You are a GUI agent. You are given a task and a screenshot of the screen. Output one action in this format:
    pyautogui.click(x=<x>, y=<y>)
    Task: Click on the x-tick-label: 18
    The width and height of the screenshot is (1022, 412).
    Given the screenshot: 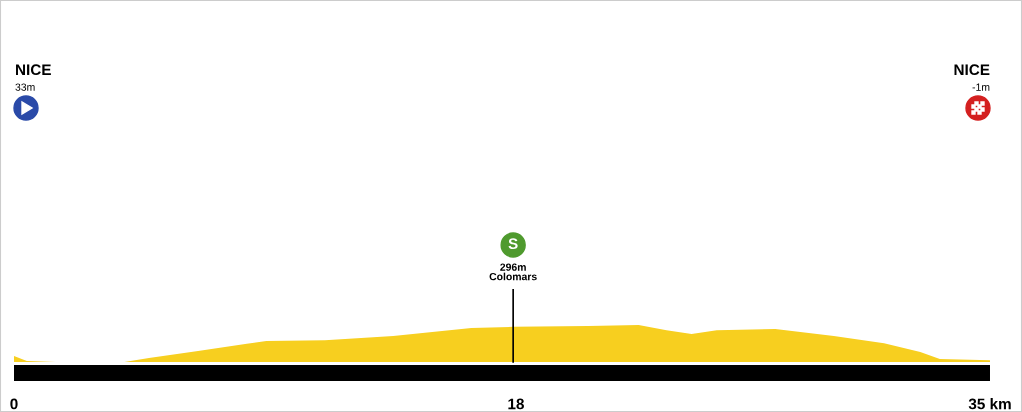 What is the action you would take?
    pyautogui.click(x=516, y=404)
    